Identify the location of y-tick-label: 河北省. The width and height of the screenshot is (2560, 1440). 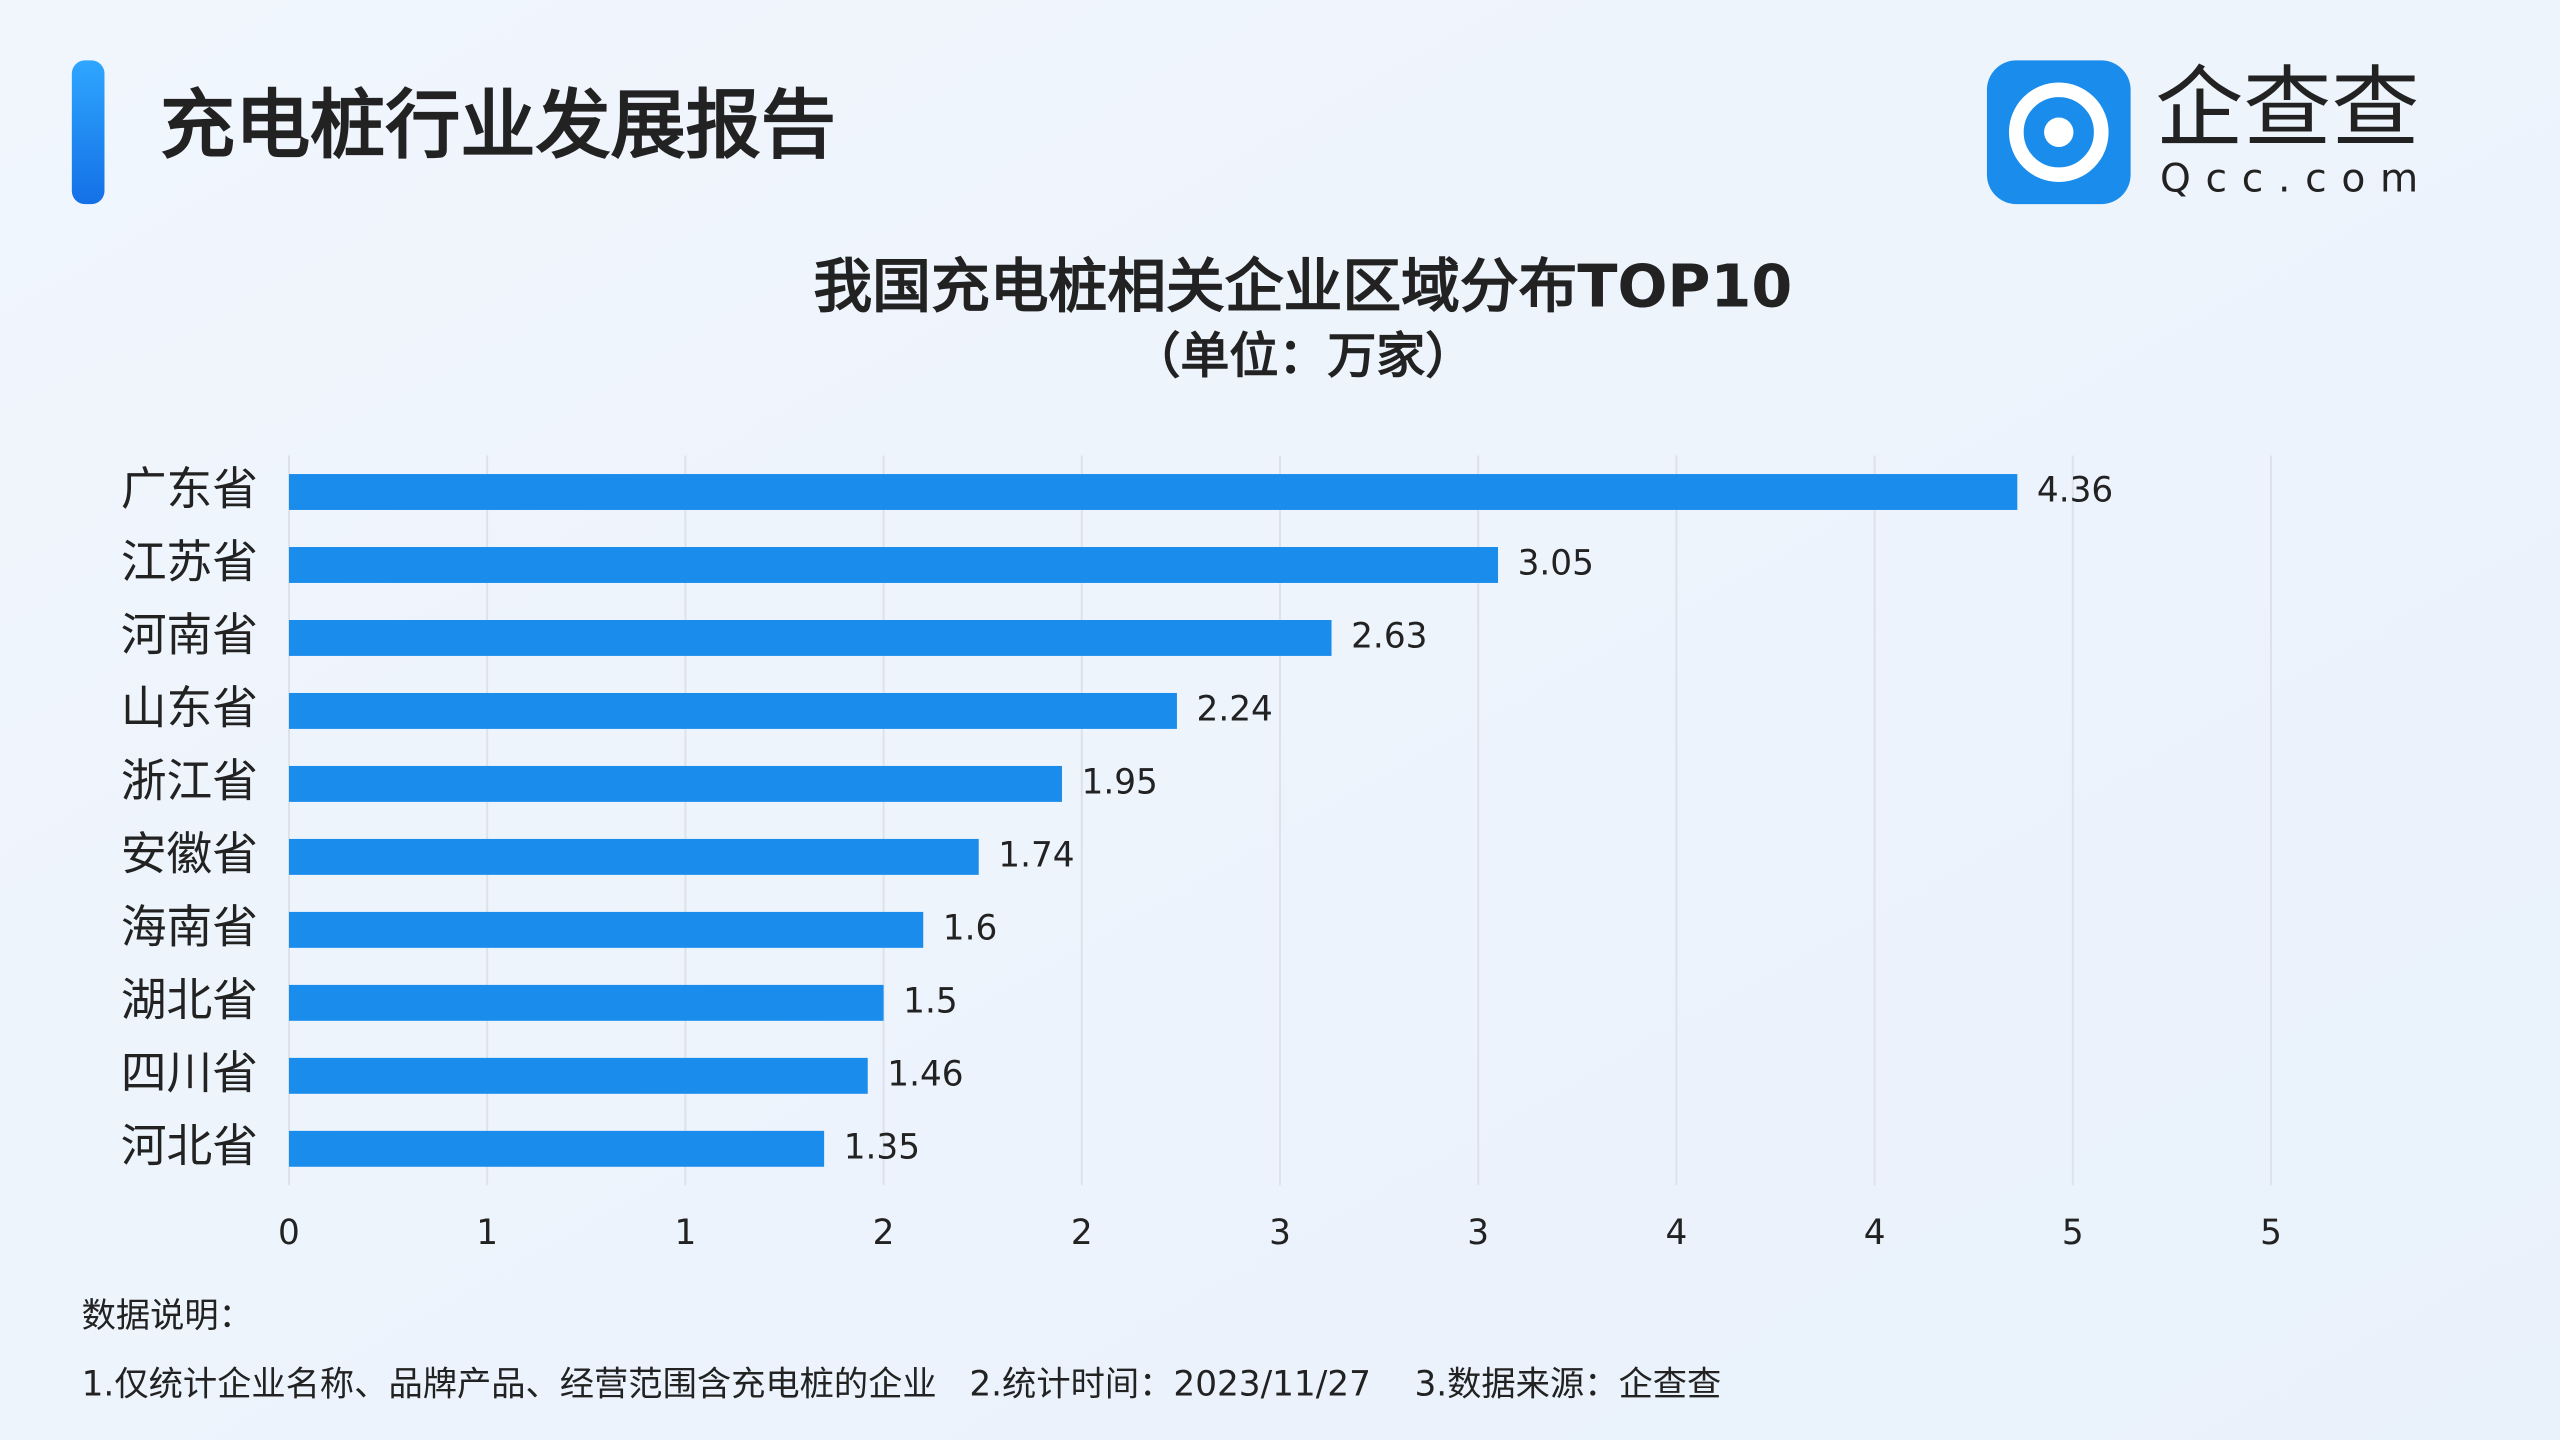
(189, 1145).